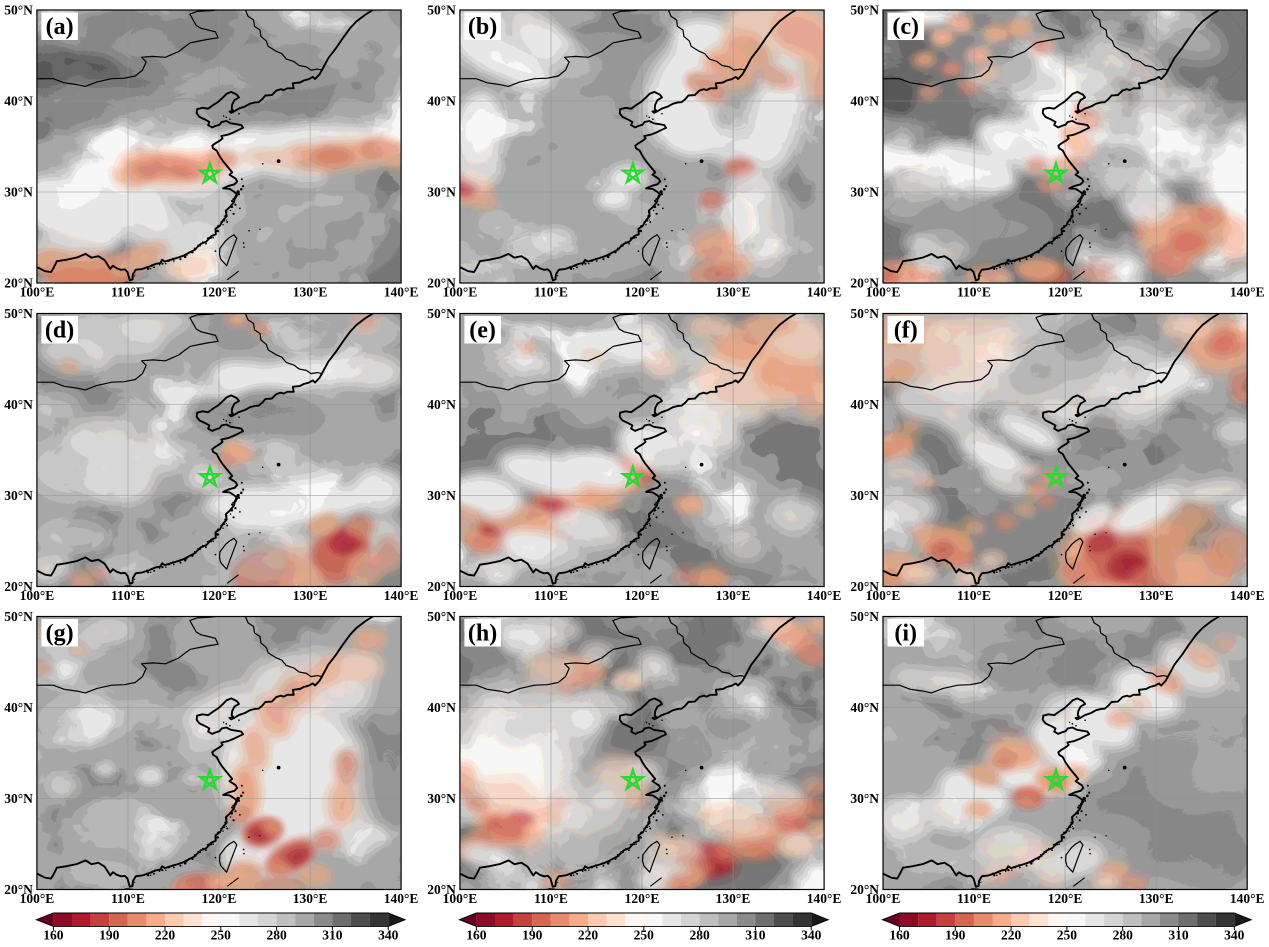  Describe the element at coordinates (905, 27) in the screenshot. I see `svg-text: (c)` at that location.